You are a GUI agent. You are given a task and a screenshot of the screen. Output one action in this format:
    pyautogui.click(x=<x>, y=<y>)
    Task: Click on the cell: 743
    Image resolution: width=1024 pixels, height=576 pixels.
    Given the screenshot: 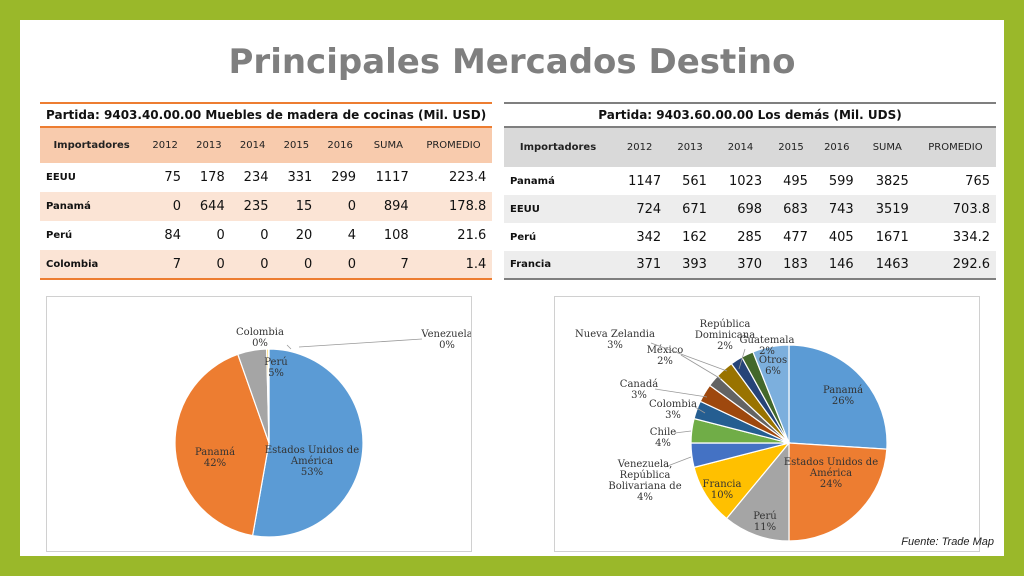 What is the action you would take?
    pyautogui.click(x=841, y=209)
    